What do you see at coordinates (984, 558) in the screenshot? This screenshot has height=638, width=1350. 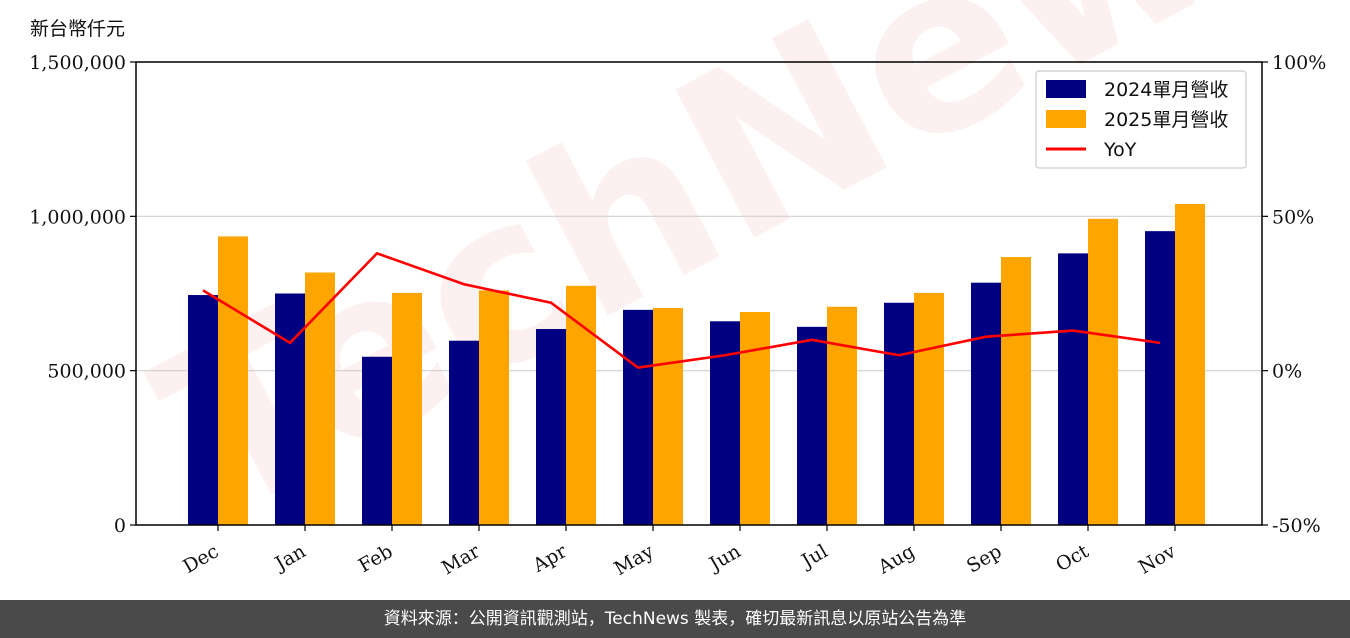 I see `x-tick-label: Sep` at bounding box center [984, 558].